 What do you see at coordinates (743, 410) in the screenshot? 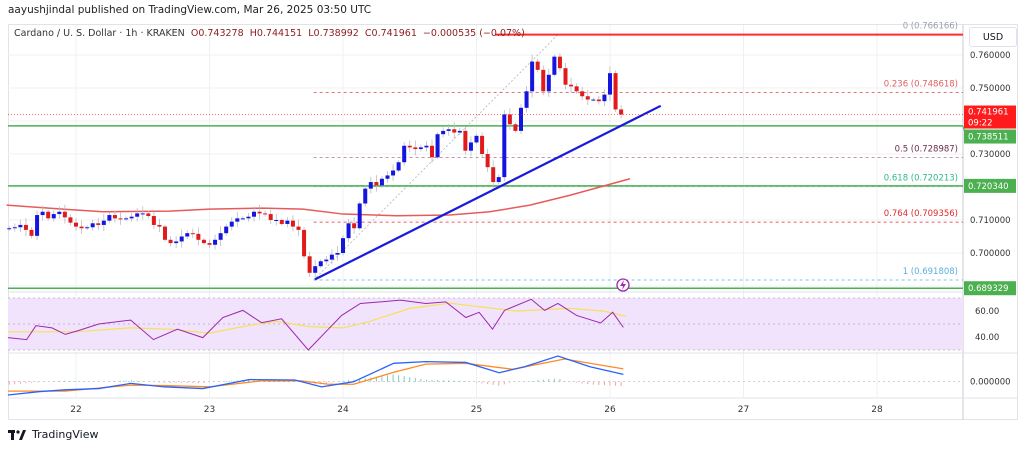
I see `x-tick-label: 27` at bounding box center [743, 410].